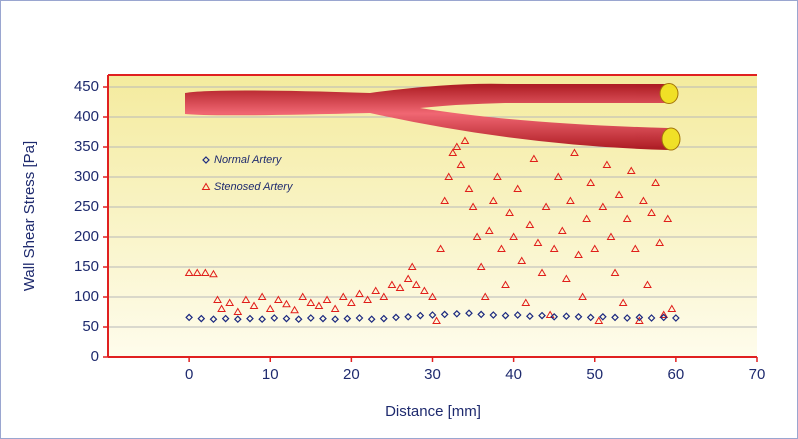 This screenshot has height=439, width=798. What do you see at coordinates (248, 160) in the screenshot?
I see `legend-label: Normal Artery` at bounding box center [248, 160].